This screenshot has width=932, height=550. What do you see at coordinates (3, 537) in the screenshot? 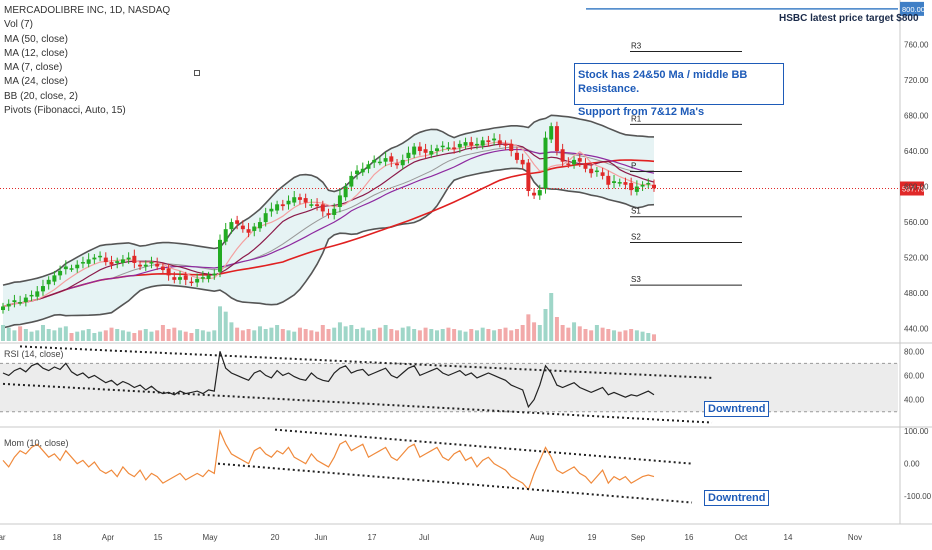
I see `time-tick-label: ar` at bounding box center [3, 537].